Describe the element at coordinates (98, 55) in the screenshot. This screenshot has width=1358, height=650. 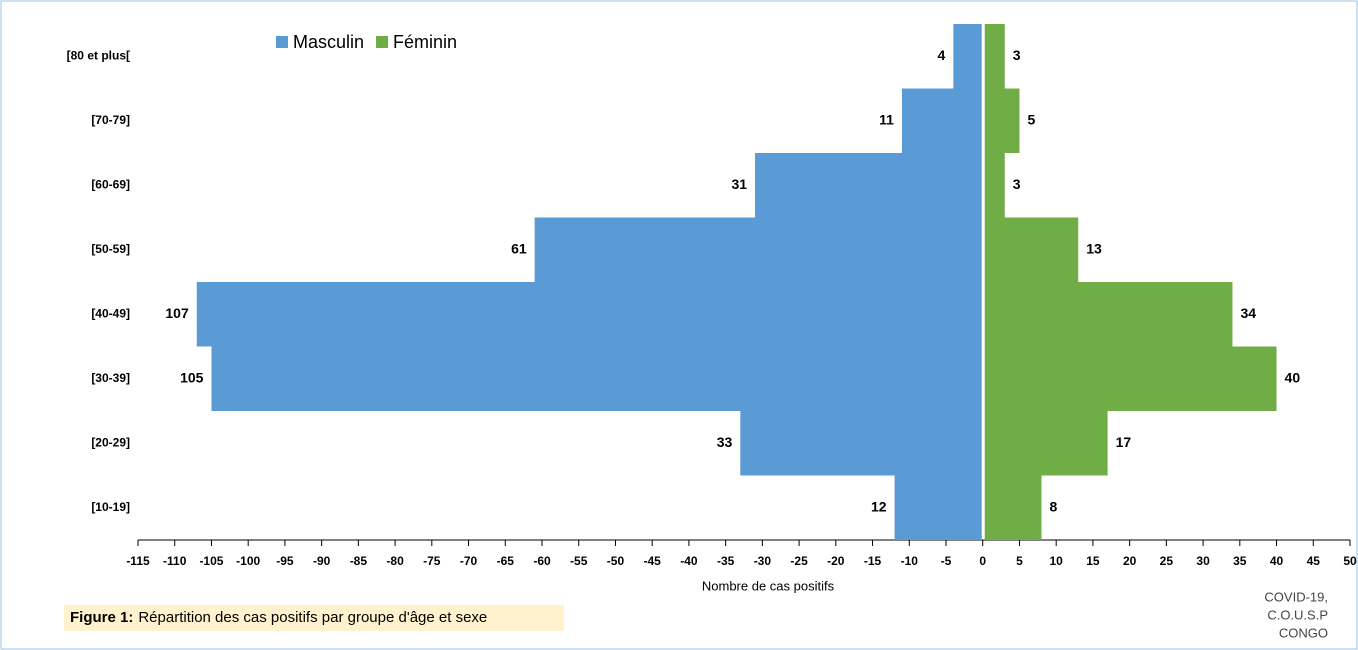
I see `y-tick-label: [80 et plus[` at that location.